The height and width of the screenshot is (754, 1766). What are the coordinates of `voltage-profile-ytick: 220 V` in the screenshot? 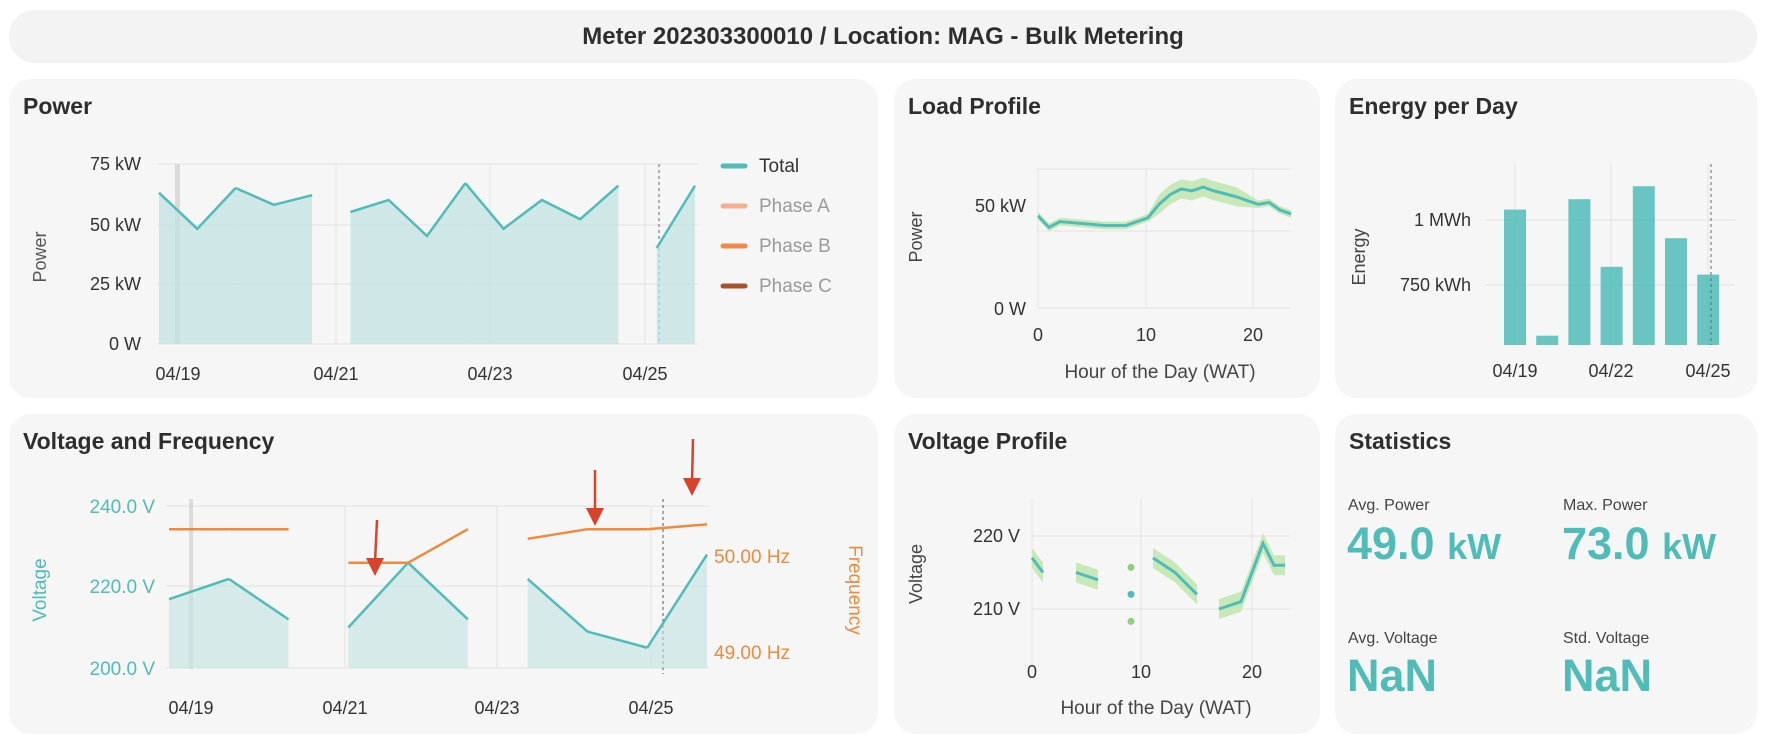 It's located at (996, 536).